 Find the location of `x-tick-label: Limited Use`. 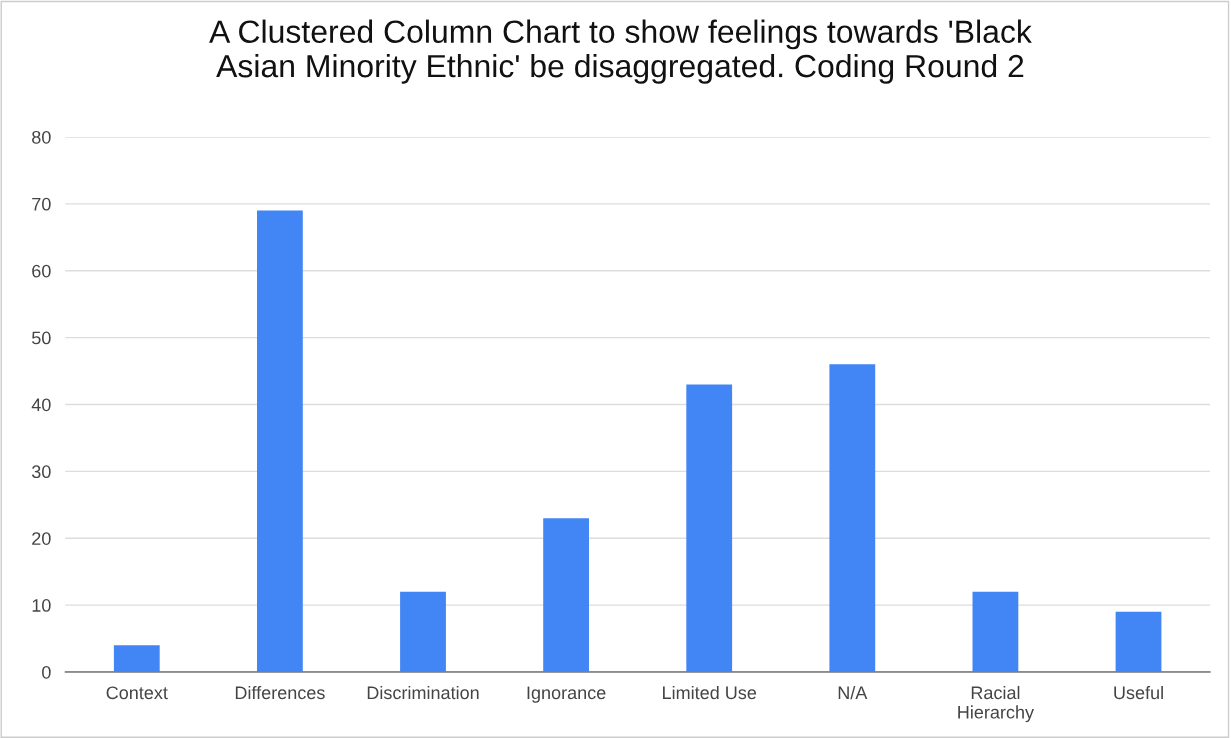

x-tick-label: Limited Use is located at coordinates (710, 692).